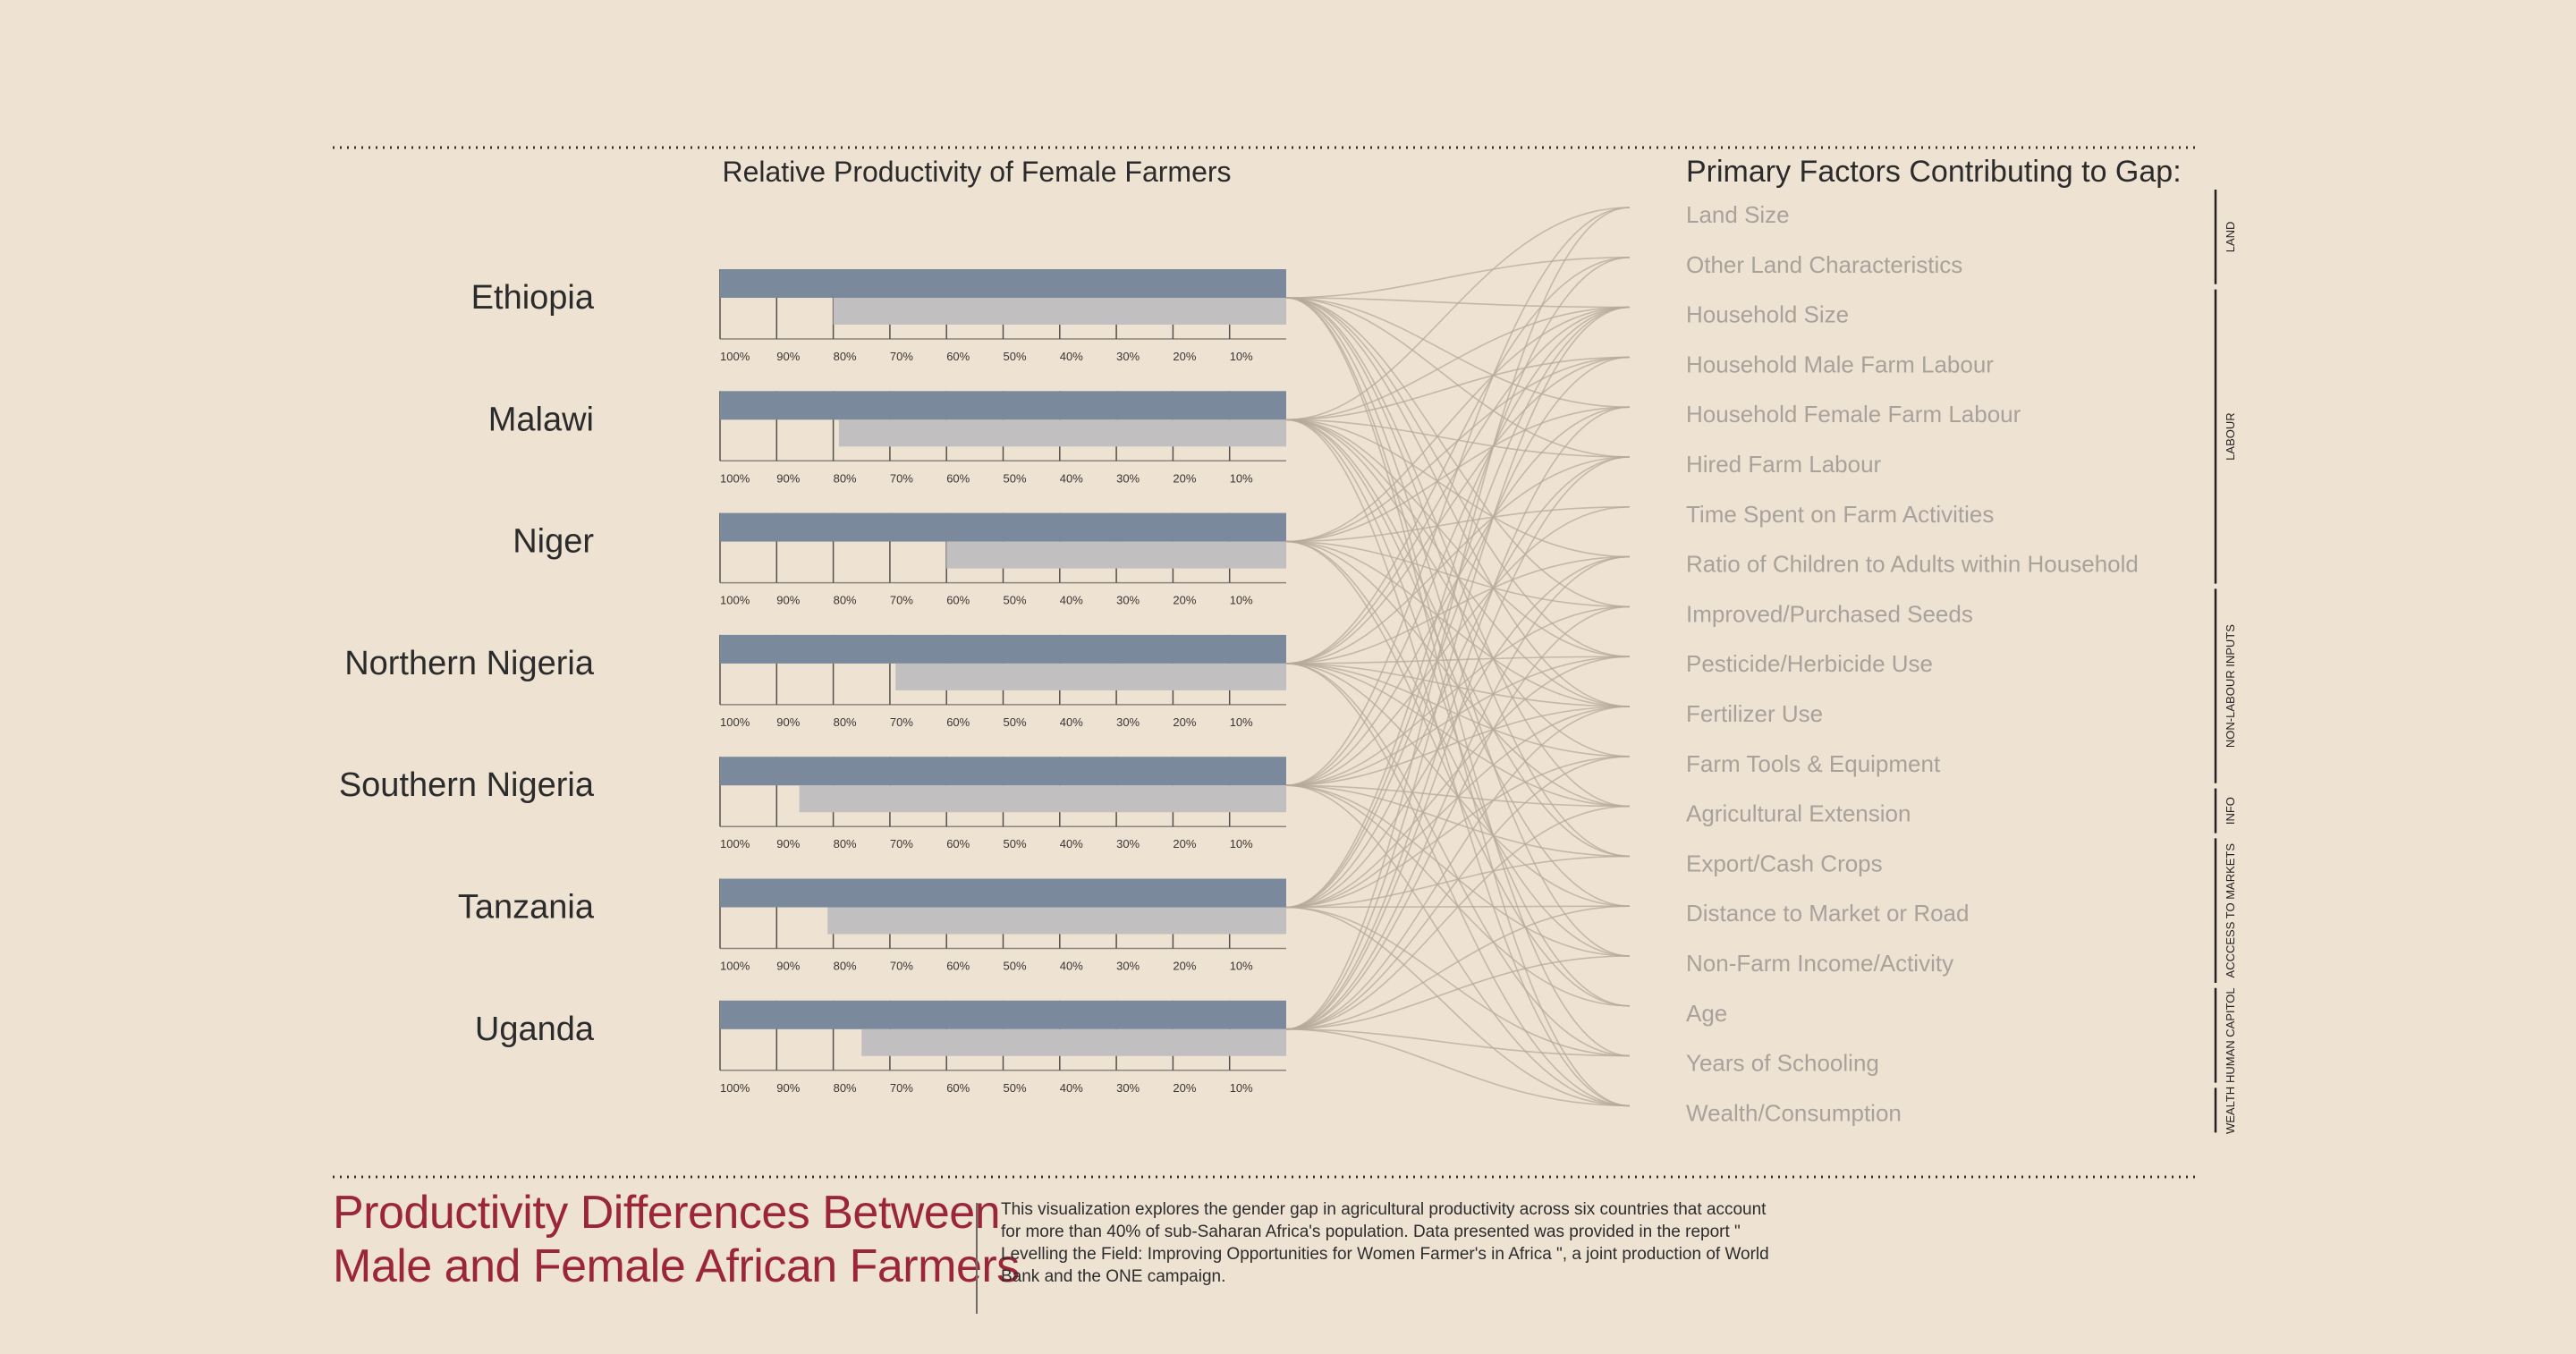 This screenshot has width=2576, height=1354. Describe the element at coordinates (2230, 1110) in the screenshot. I see `group-label: WEALTH` at that location.